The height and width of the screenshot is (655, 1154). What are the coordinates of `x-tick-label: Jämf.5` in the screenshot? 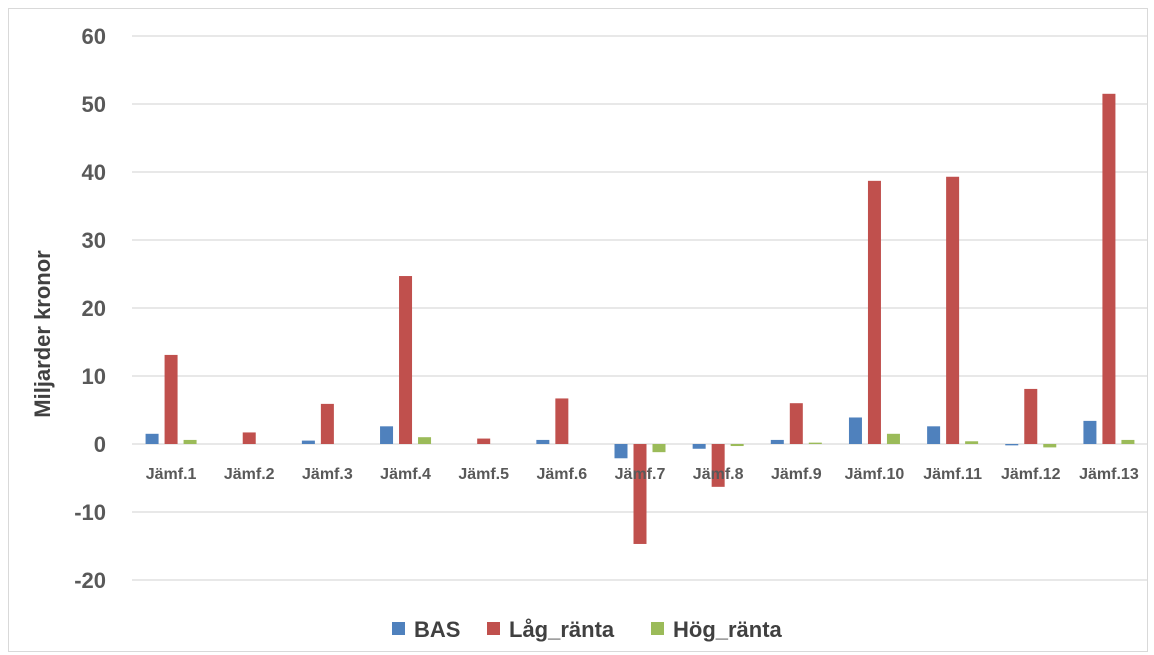 It's located at (483, 474).